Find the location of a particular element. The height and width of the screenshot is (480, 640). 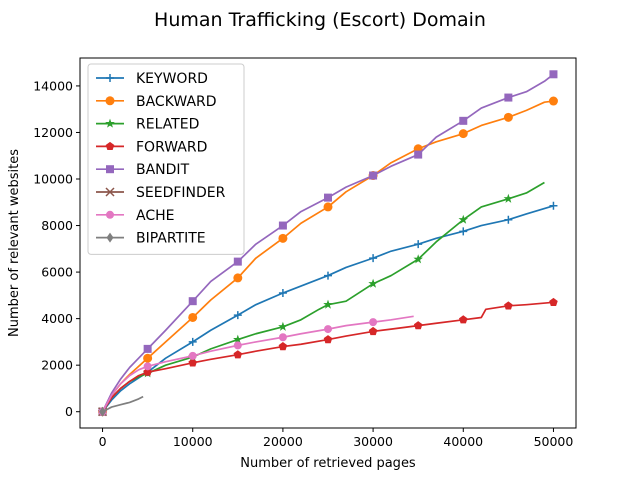

x-axis-label: Number of retrieved pages is located at coordinates (328, 463).